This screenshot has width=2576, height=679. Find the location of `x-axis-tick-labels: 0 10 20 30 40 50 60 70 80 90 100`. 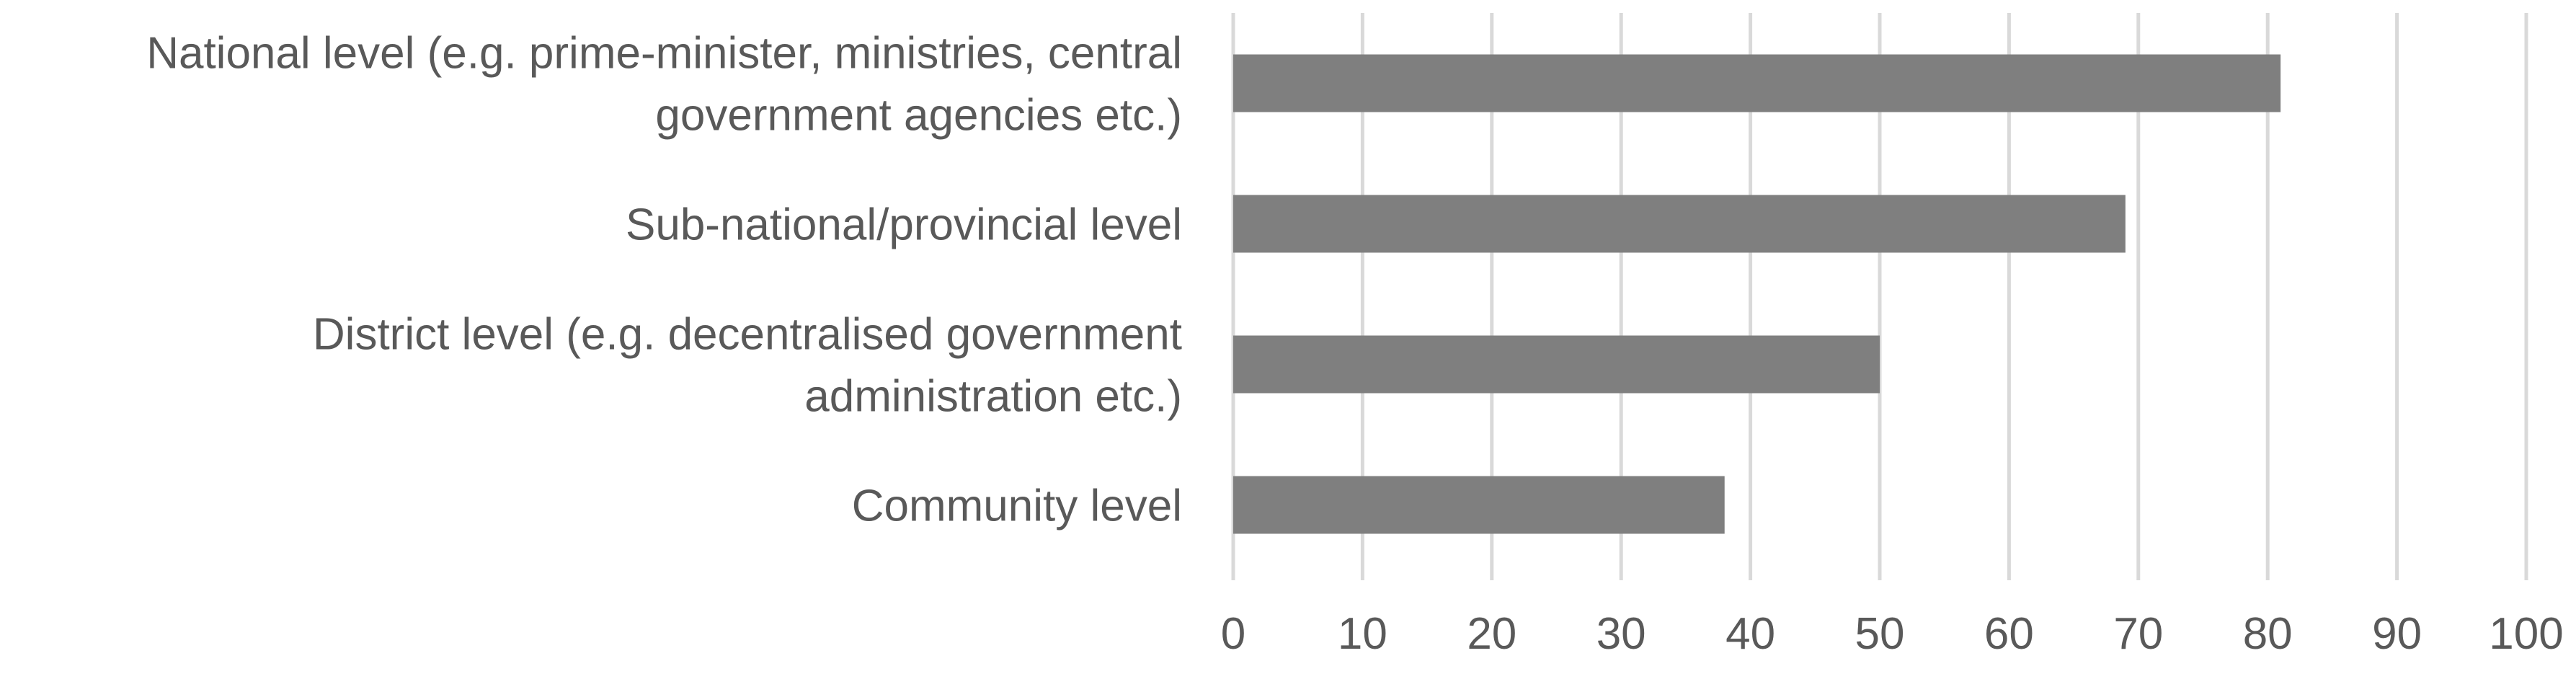

x-axis-tick-labels: 0 10 20 30 40 50 60 70 80 90 100 is located at coordinates (1892, 634).